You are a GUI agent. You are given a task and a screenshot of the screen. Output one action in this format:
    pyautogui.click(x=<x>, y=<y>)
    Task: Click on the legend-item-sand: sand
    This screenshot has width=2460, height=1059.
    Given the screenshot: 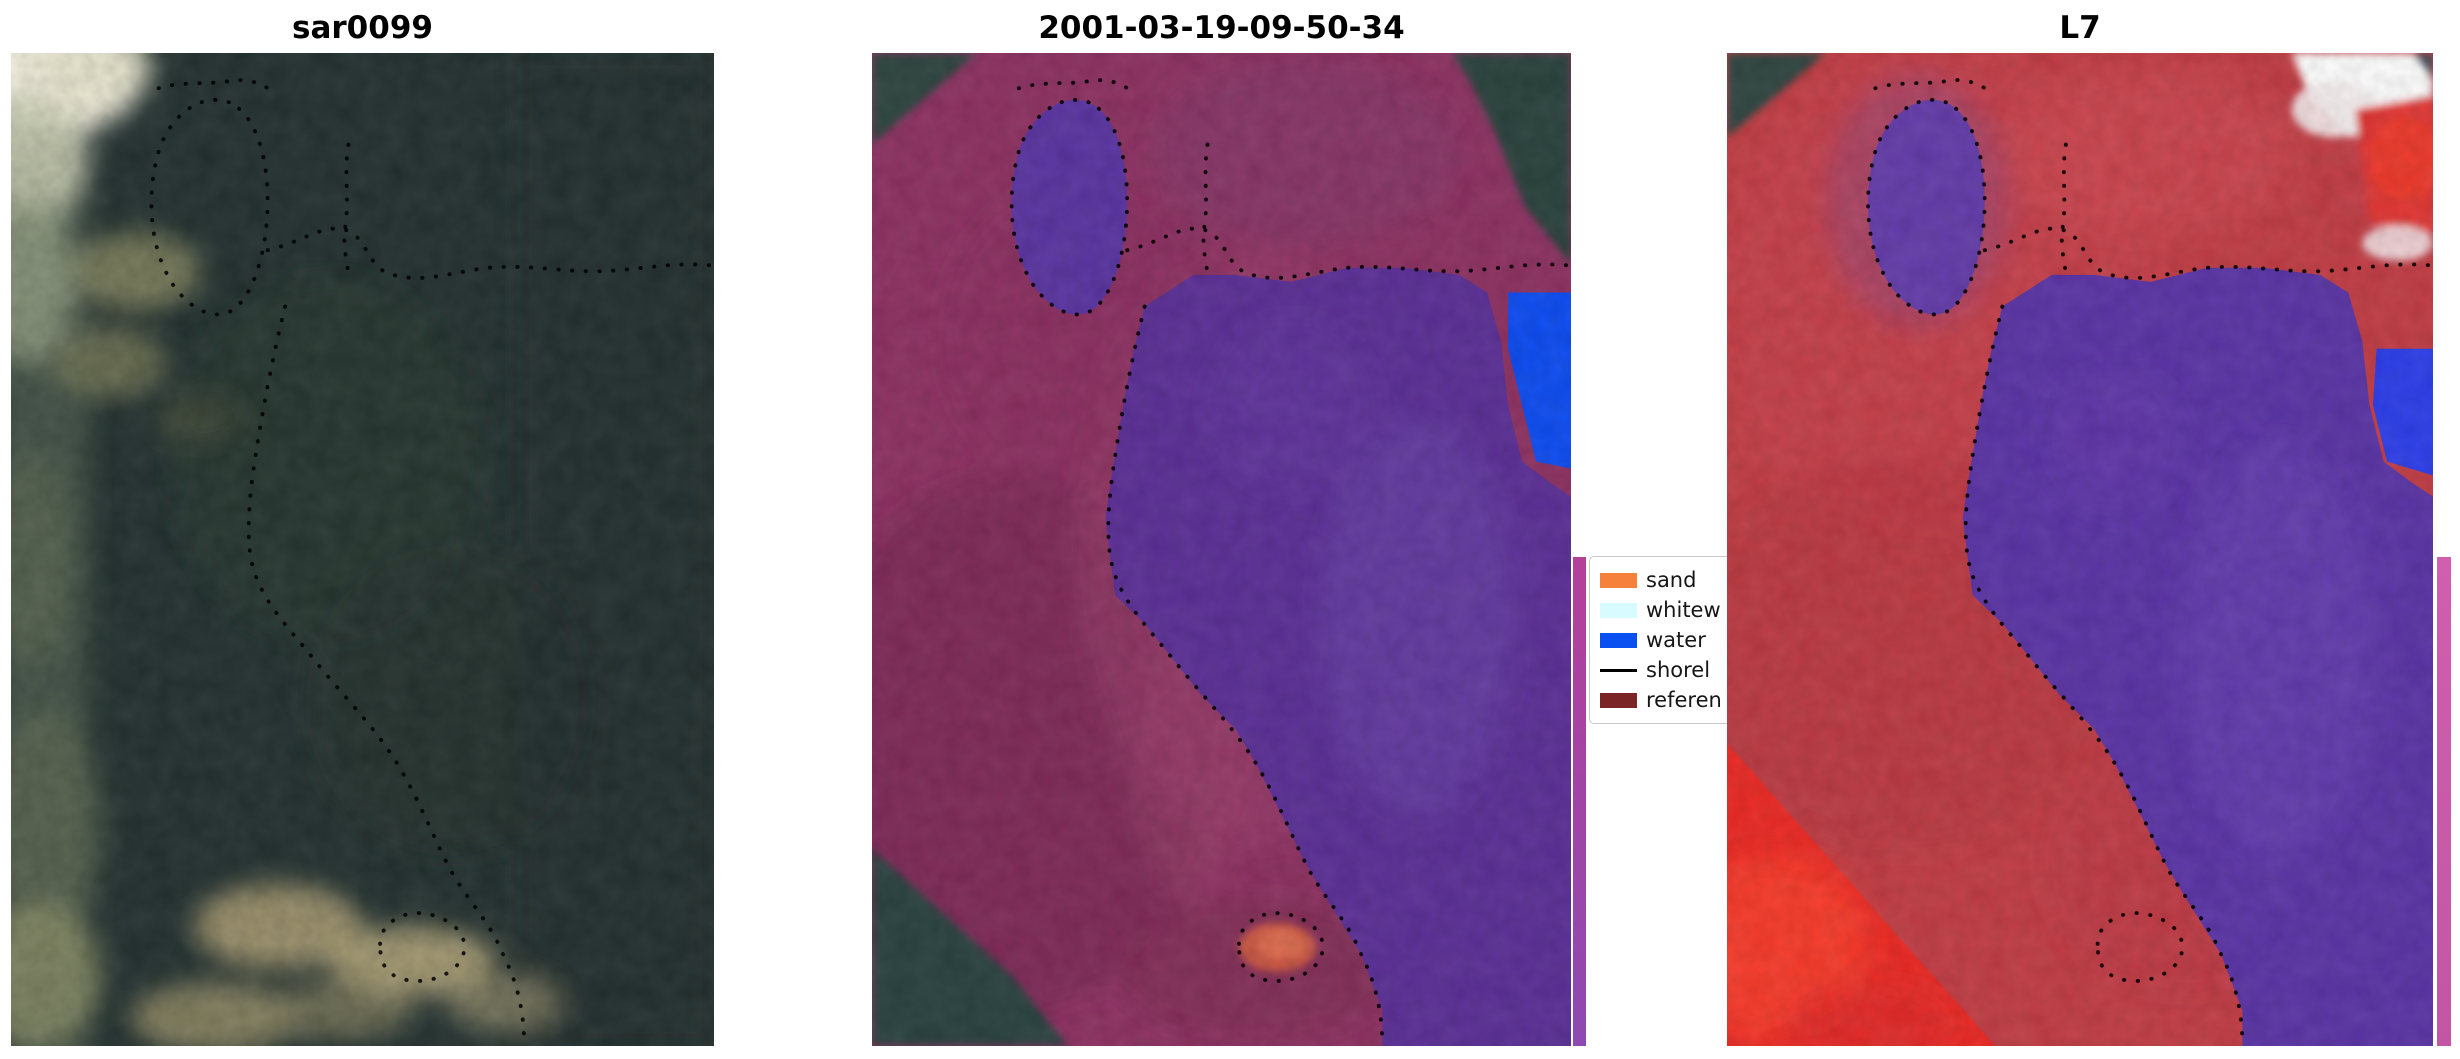 What is the action you would take?
    pyautogui.click(x=1678, y=580)
    